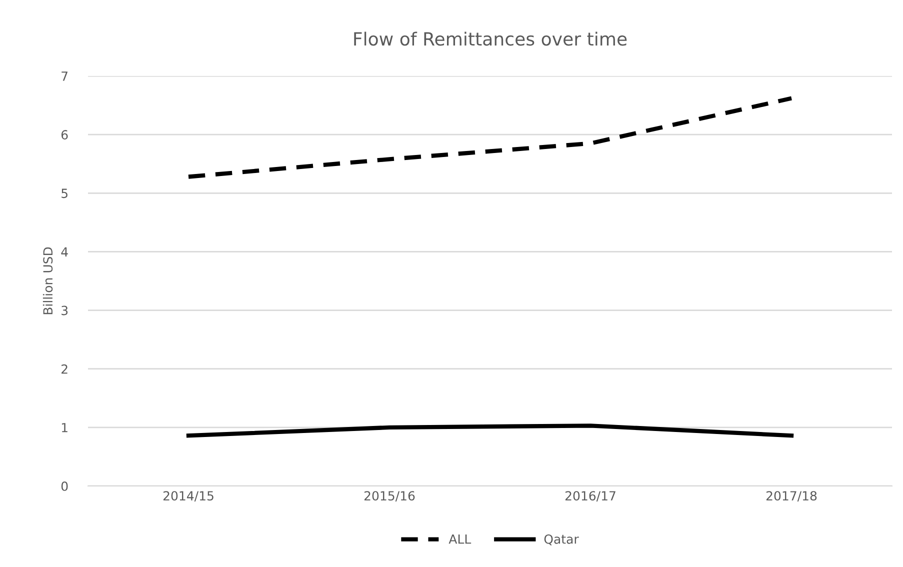  Describe the element at coordinates (65, 369) in the screenshot. I see `y-tick-label: 2` at that location.